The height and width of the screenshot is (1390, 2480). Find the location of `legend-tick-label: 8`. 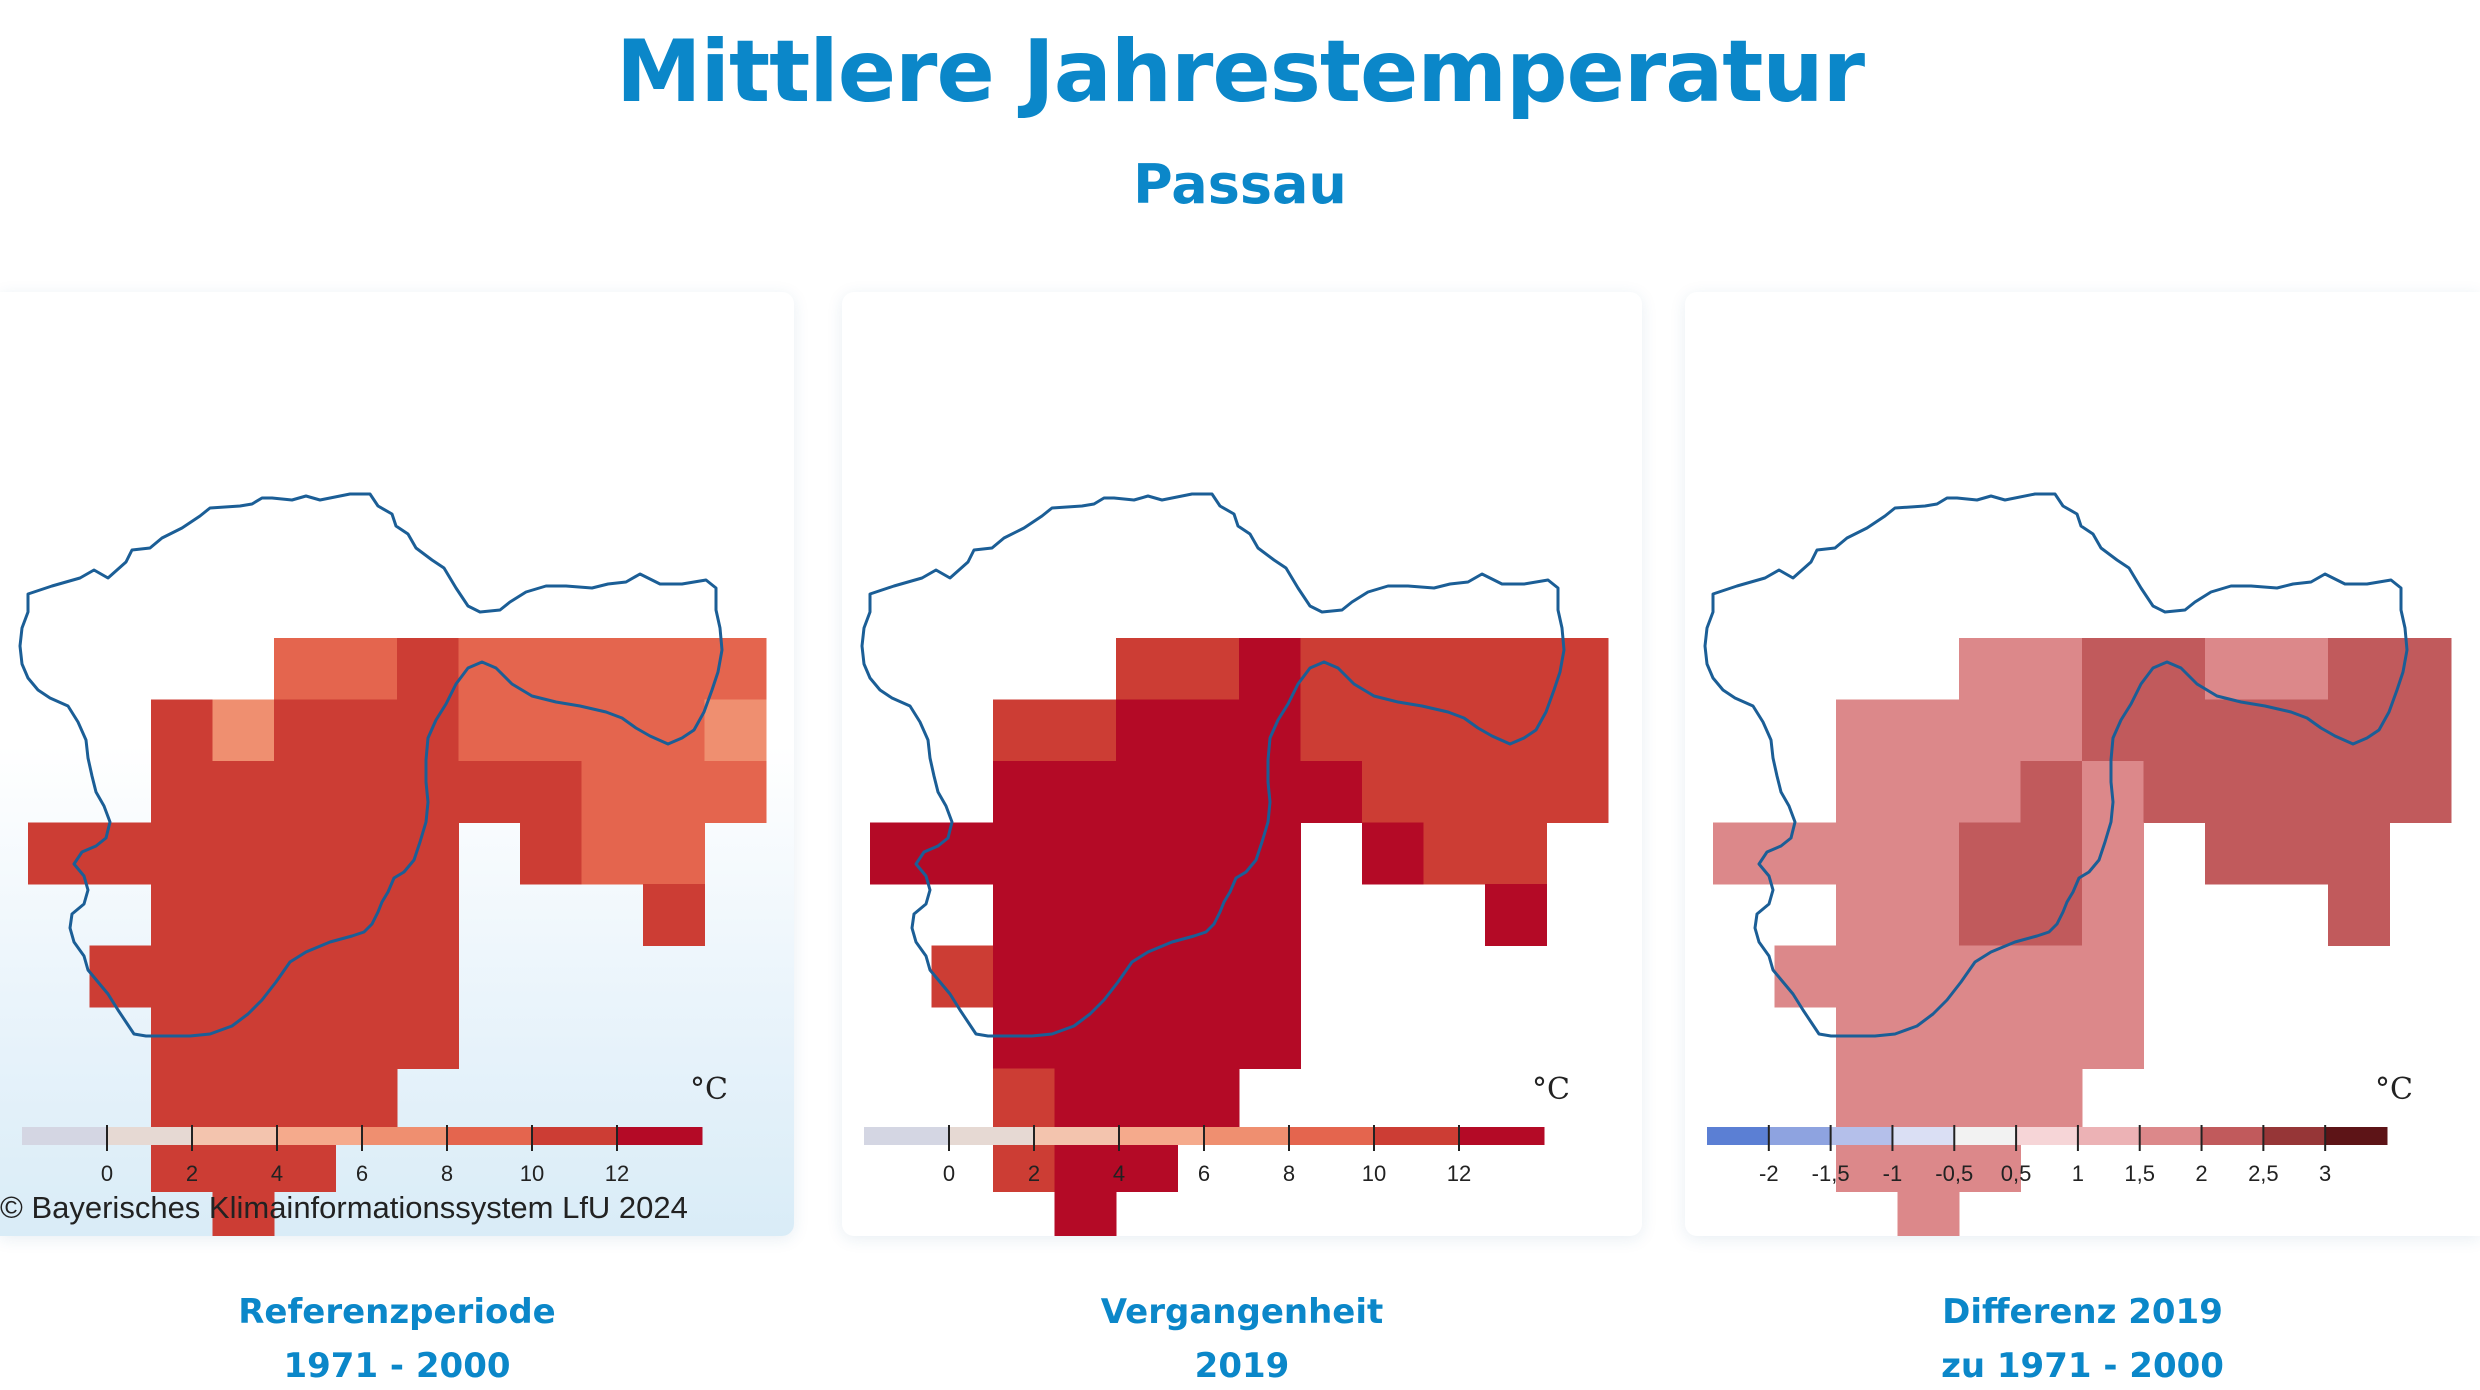

legend-tick-label: 8 is located at coordinates (1289, 1173).